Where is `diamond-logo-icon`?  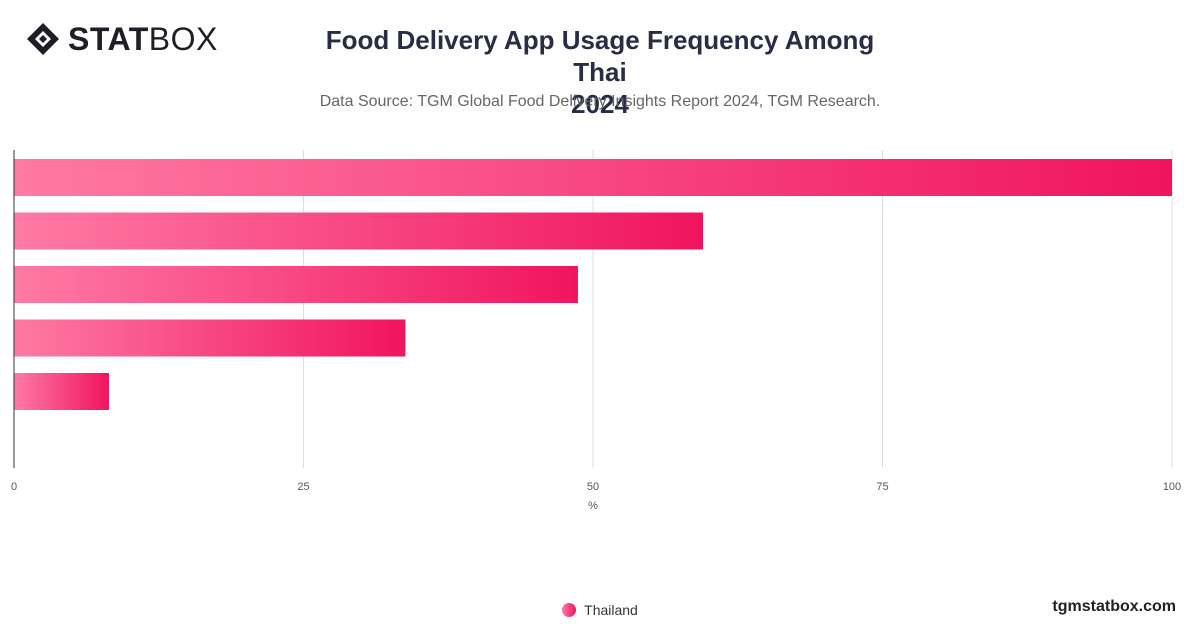
diamond-logo-icon is located at coordinates (43, 39).